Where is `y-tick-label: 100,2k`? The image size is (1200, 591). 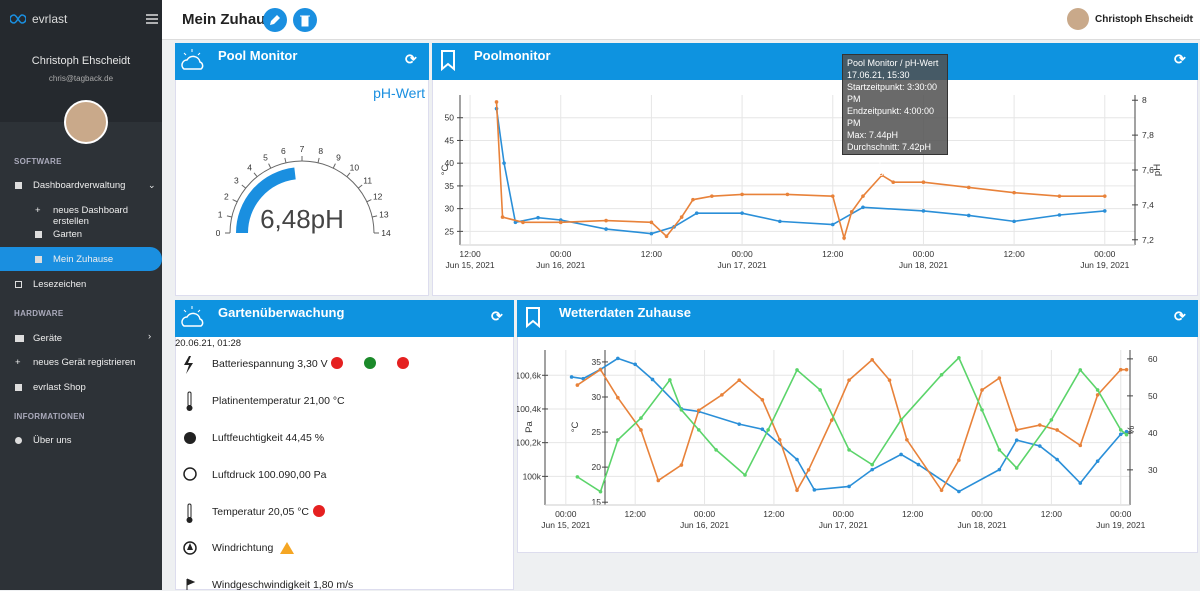
y-tick-label: 100,2k is located at coordinates (529, 443).